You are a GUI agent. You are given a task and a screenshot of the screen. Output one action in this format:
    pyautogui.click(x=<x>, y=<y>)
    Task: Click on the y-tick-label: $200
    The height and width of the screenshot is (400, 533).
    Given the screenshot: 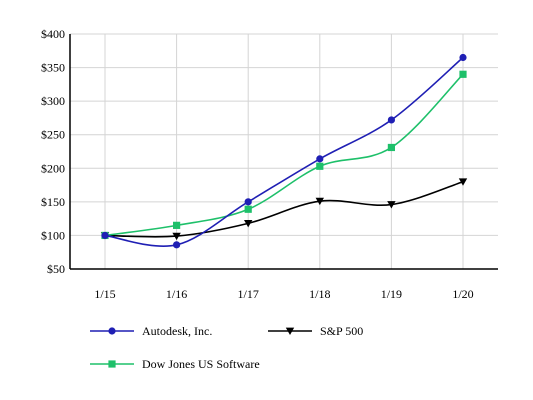 What is the action you would take?
    pyautogui.click(x=53, y=168)
    